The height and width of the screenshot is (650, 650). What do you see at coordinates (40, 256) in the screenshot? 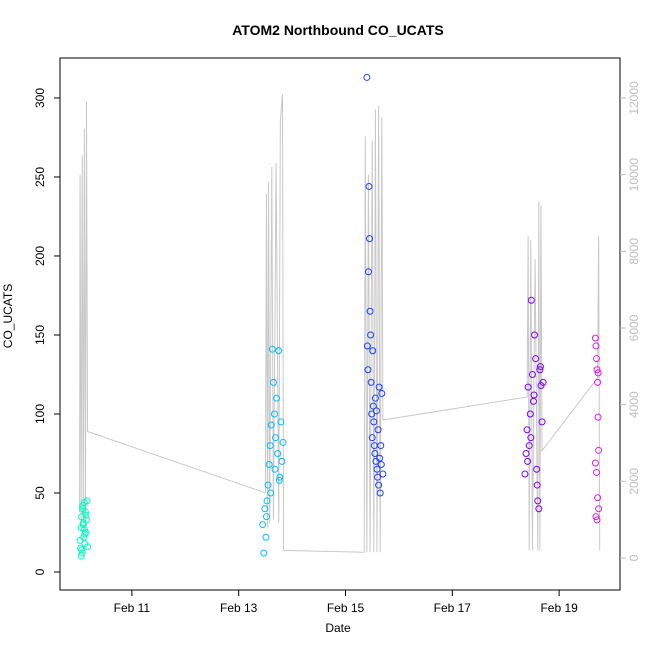
I see `y-tick-label: 200` at bounding box center [40, 256].